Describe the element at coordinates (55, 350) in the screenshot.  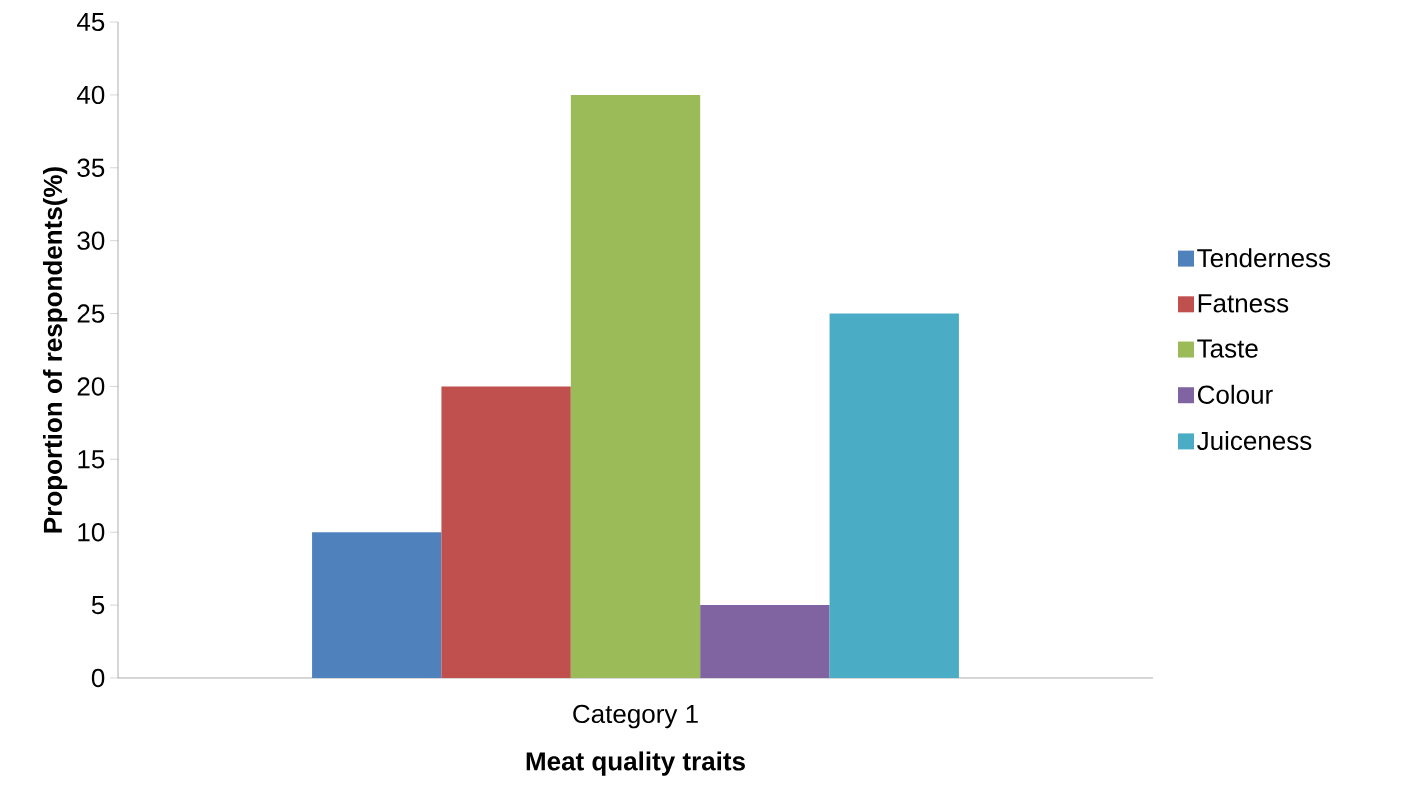
I see `y-axis-title: Proportion of respondents(%)` at that location.